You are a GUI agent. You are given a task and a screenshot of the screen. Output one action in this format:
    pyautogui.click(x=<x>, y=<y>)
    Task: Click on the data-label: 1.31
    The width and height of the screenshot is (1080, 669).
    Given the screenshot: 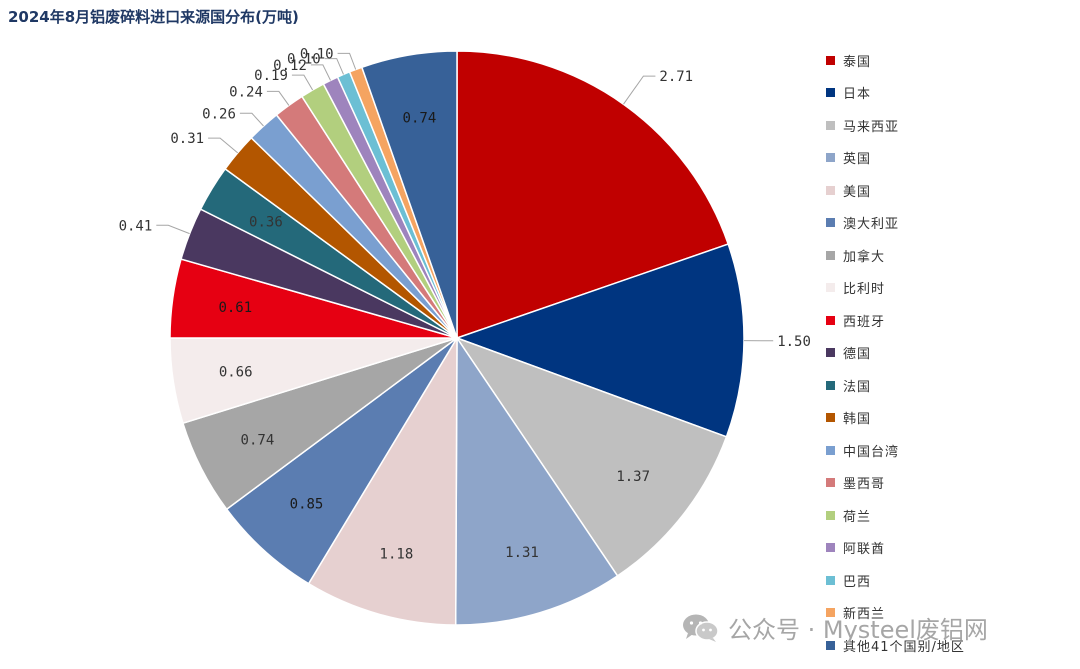 What is the action you would take?
    pyautogui.click(x=522, y=553)
    